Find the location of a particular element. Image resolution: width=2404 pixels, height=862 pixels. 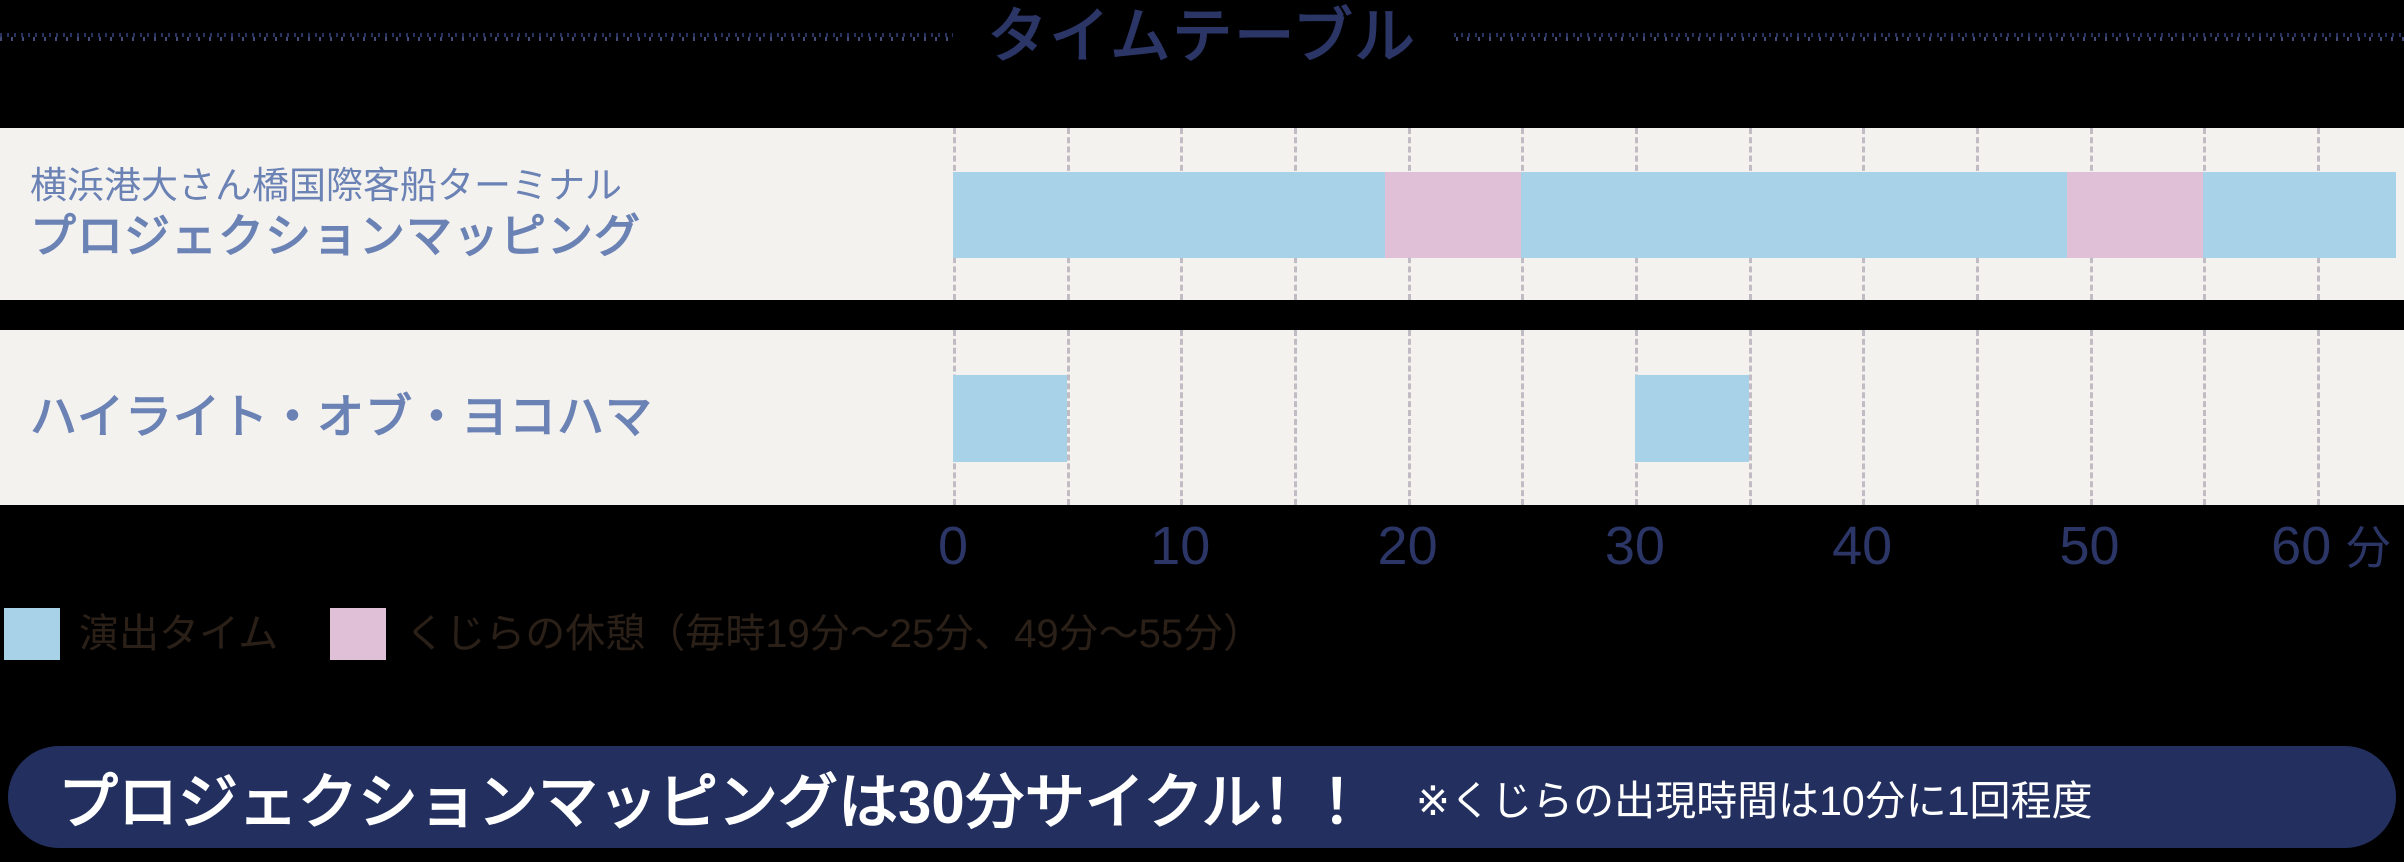

title-band: タイムテーブル is located at coordinates (1202, 37).